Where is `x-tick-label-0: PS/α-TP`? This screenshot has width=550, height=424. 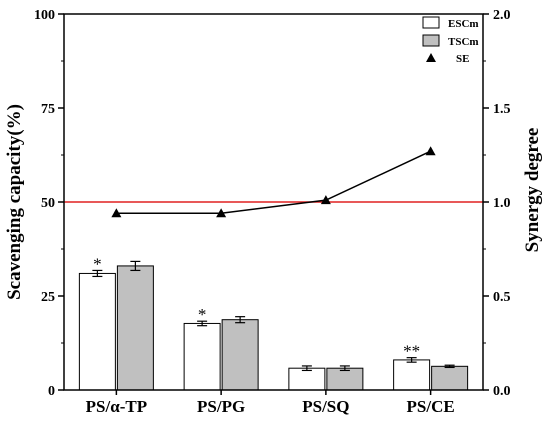
x-tick-label-0: PS/α-TP is located at coordinates (116, 406).